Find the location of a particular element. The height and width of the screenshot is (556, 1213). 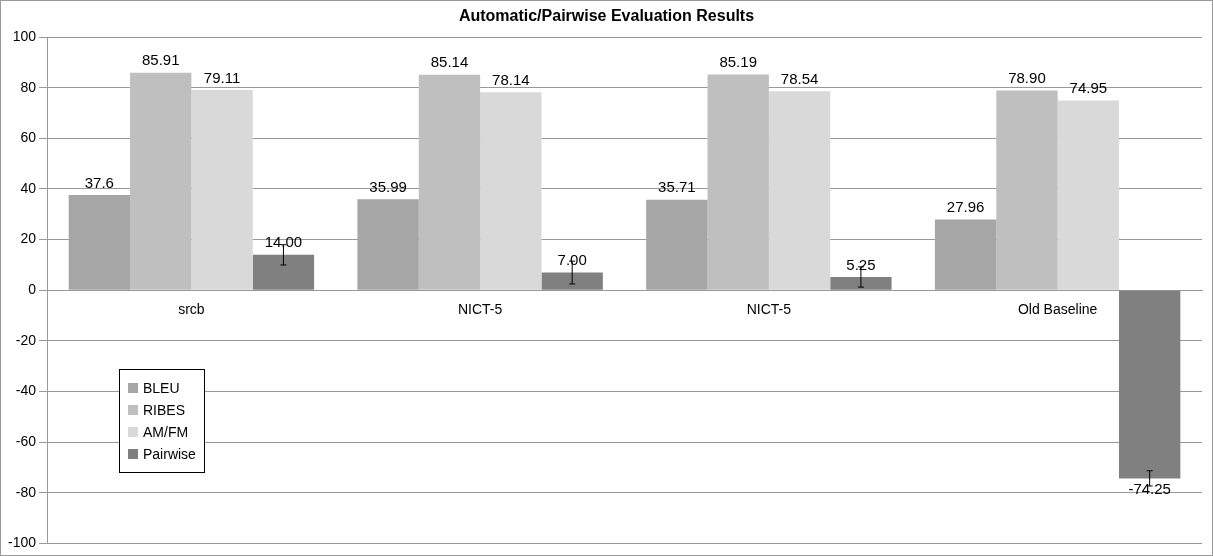

y-tick-label: -20 is located at coordinates (26, 339).